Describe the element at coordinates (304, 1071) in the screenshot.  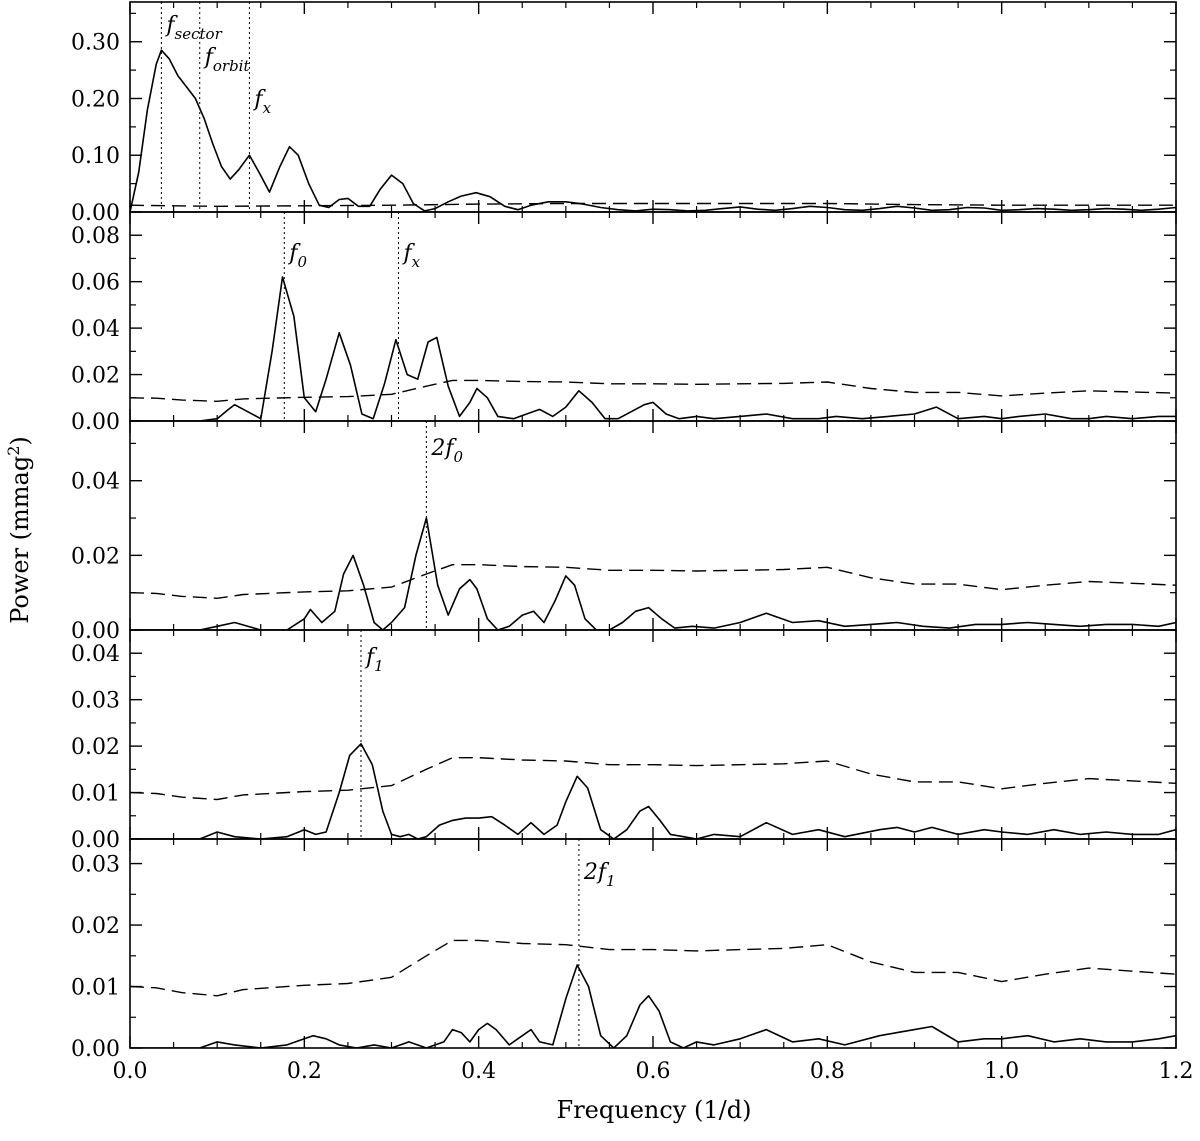
I see `x-tick-label-1: 0.2` at that location.